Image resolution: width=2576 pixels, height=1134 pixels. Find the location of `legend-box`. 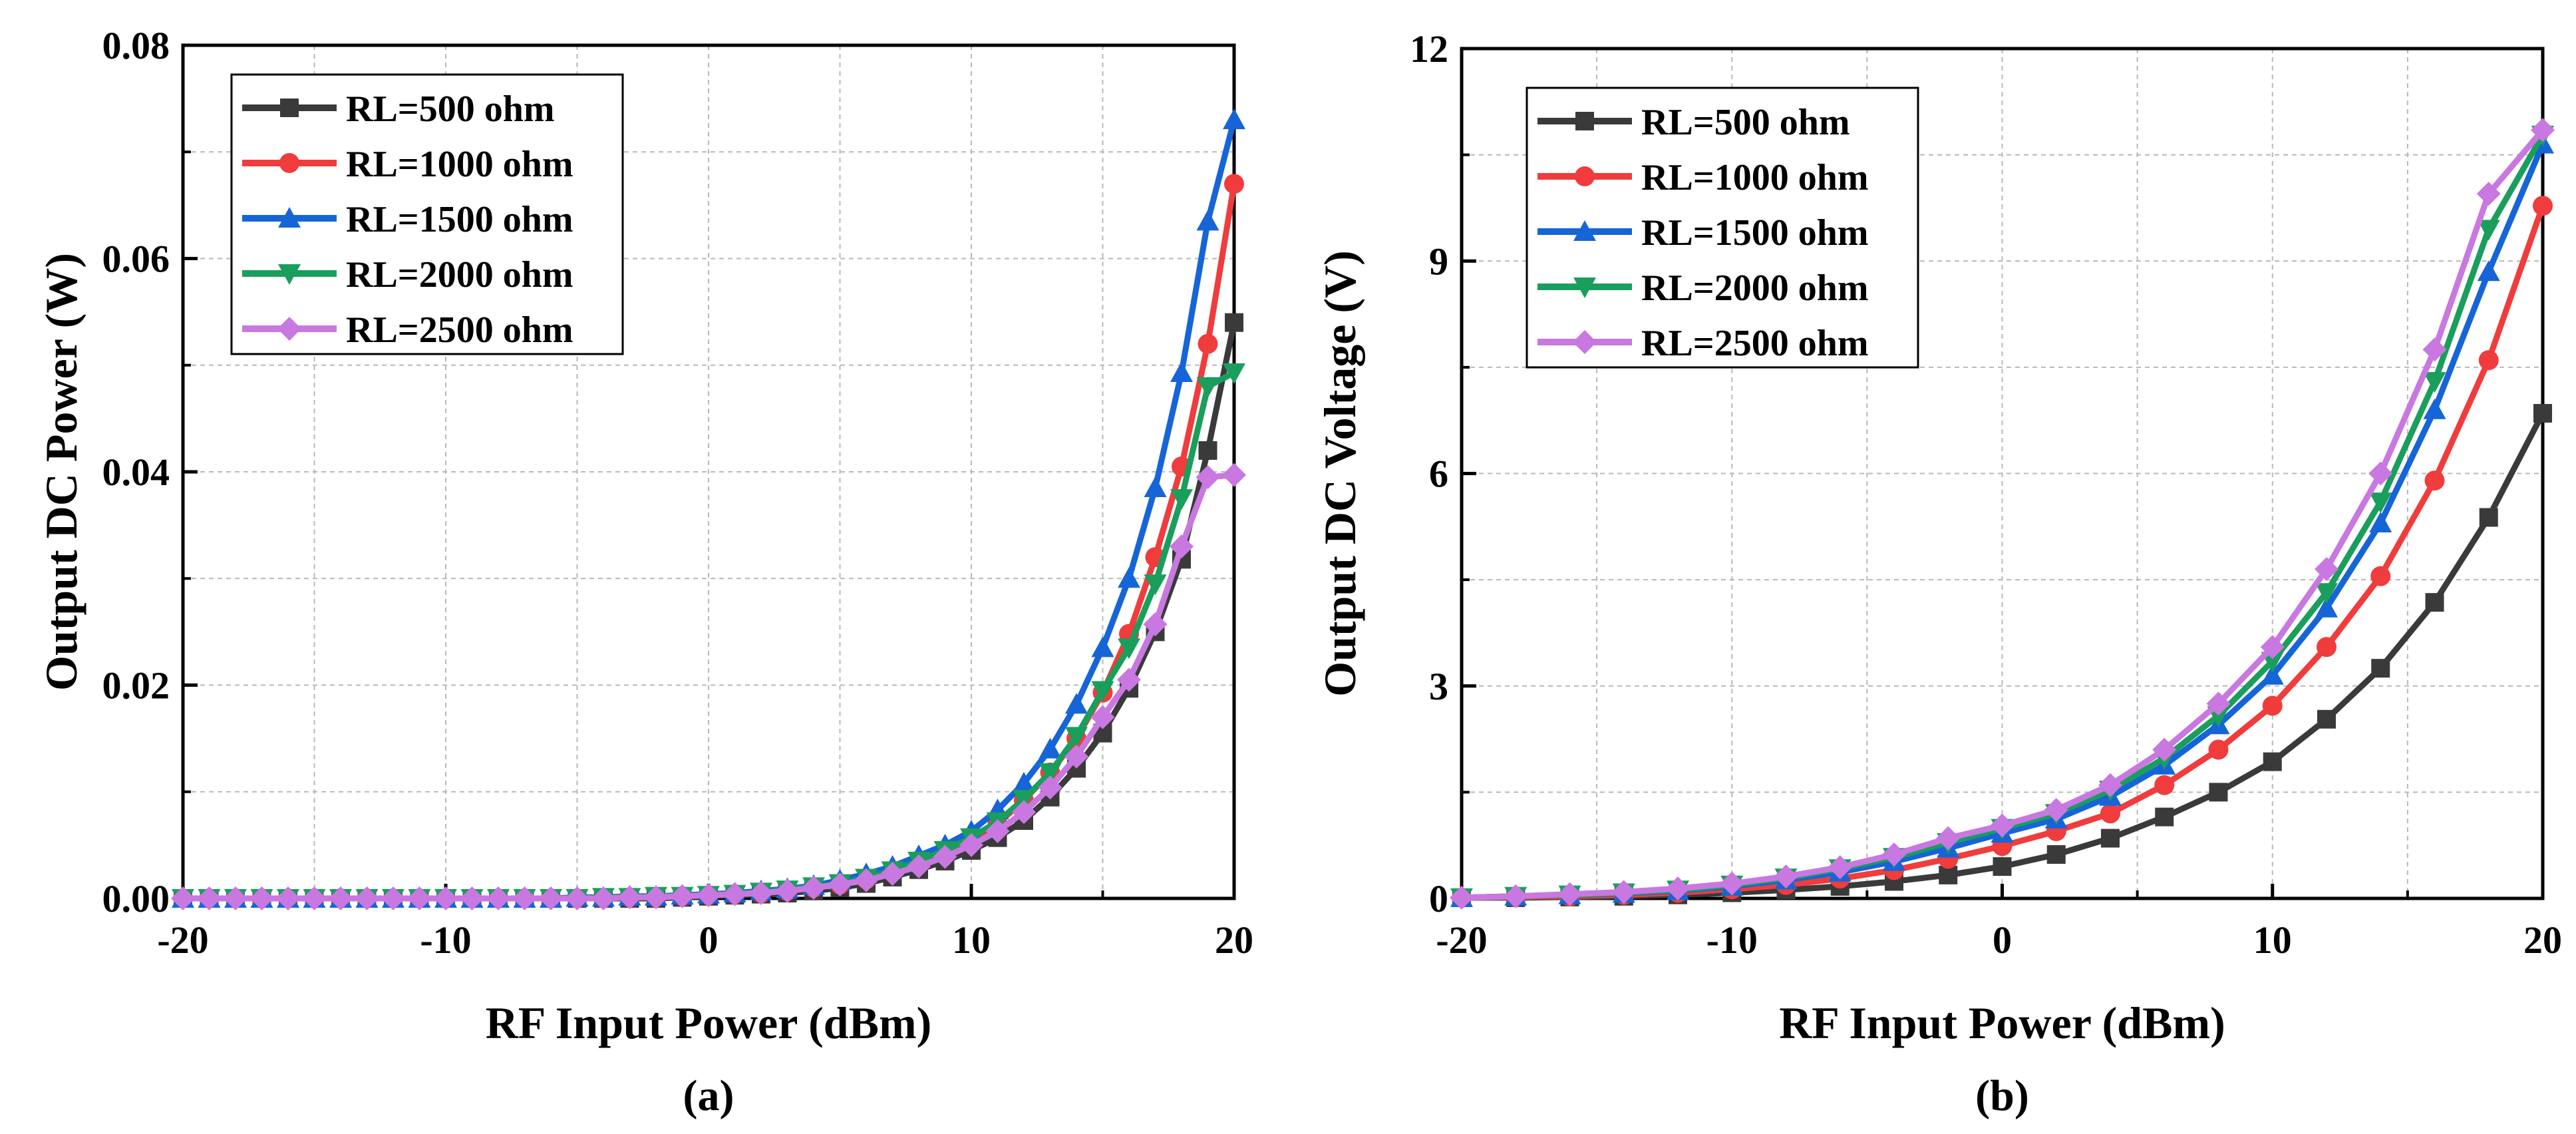

legend-box is located at coordinates (427, 214).